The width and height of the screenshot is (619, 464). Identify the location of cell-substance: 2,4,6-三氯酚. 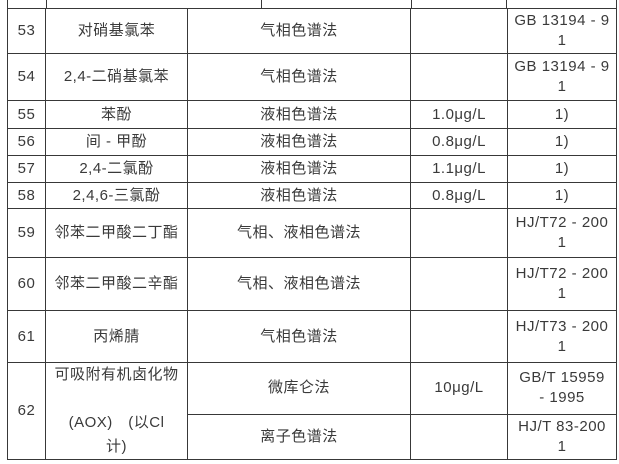
(116, 195).